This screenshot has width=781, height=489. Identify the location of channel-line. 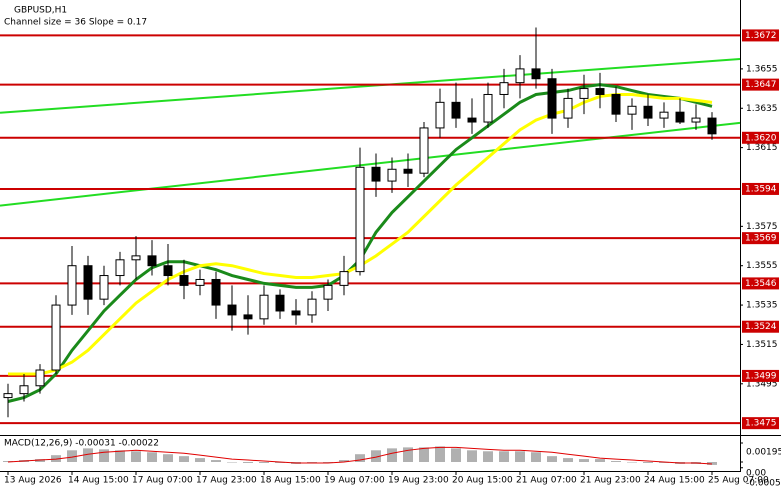
(370, 85).